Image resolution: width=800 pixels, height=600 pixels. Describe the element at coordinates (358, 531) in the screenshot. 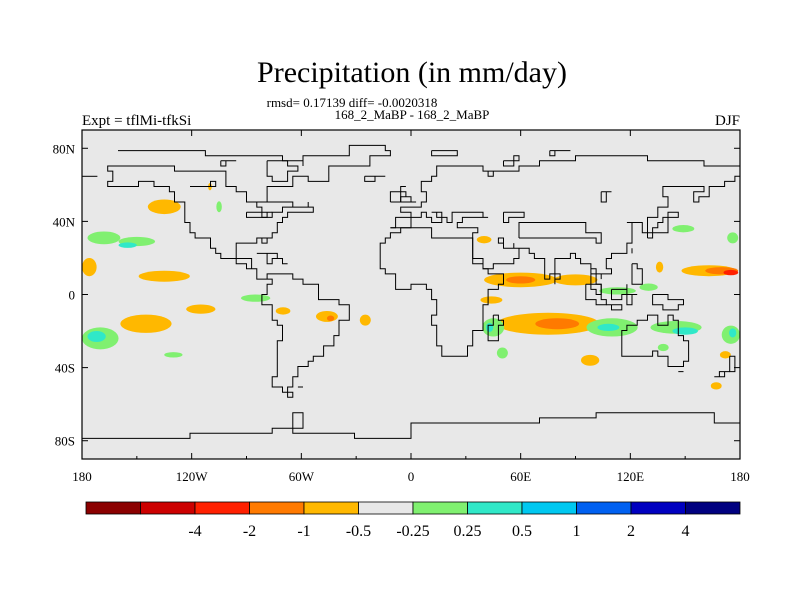

I see `colorbar-label-3: -0.5` at that location.